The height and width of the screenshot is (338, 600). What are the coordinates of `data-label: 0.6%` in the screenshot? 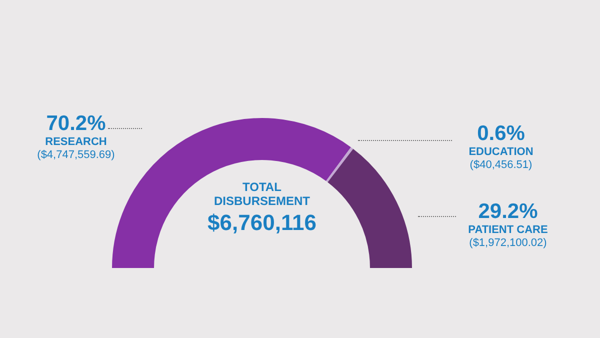 It's located at (501, 134).